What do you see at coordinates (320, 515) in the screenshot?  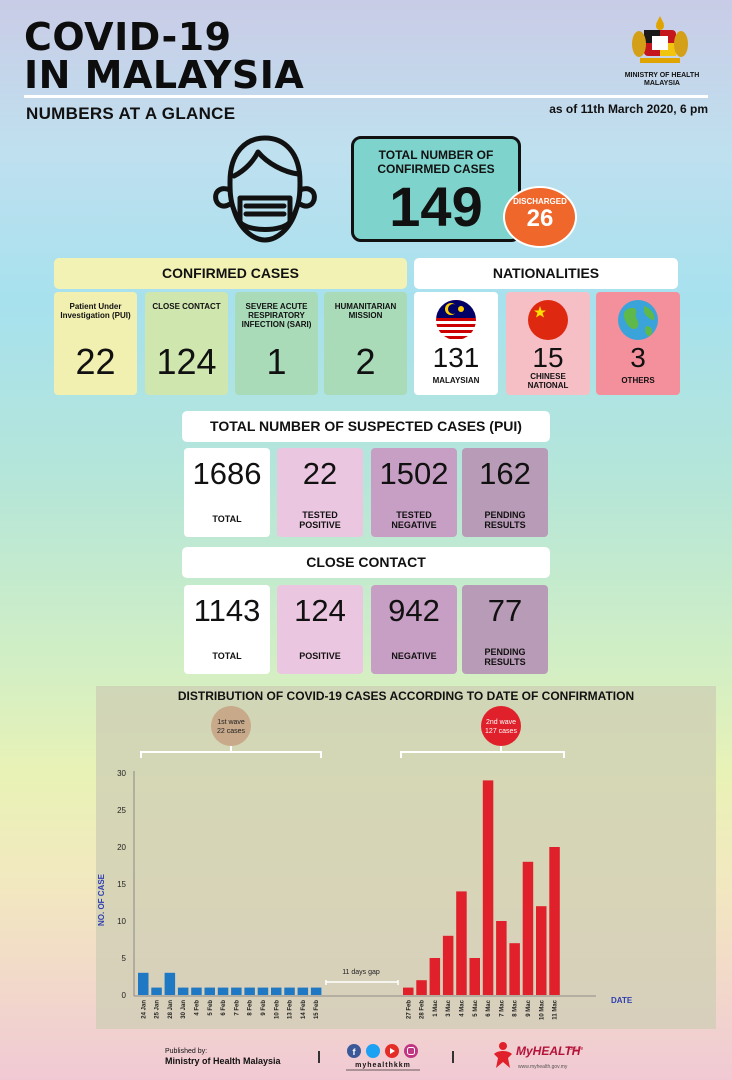 I see `card-label-line-1: TESTED` at bounding box center [320, 515].